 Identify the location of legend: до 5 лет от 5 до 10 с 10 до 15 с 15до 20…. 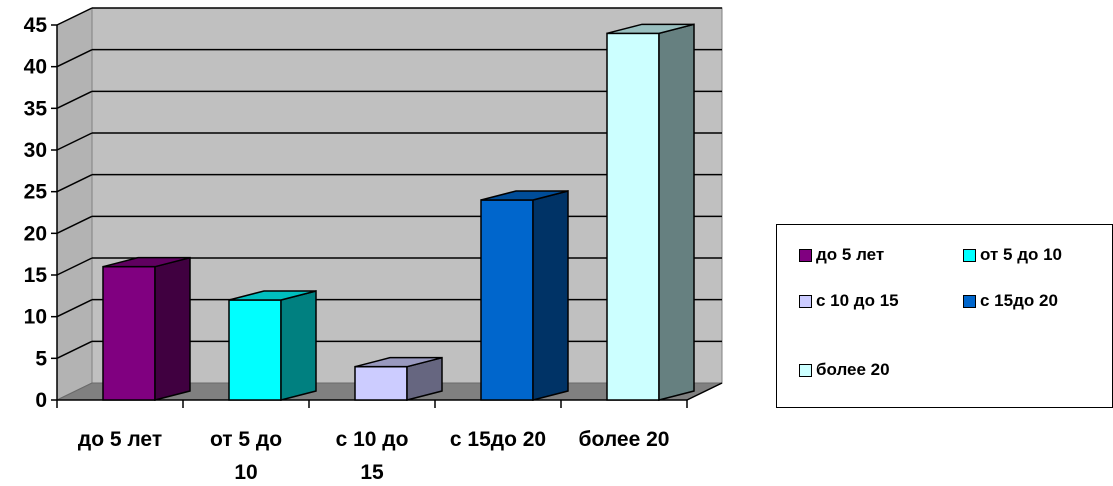
(944, 316).